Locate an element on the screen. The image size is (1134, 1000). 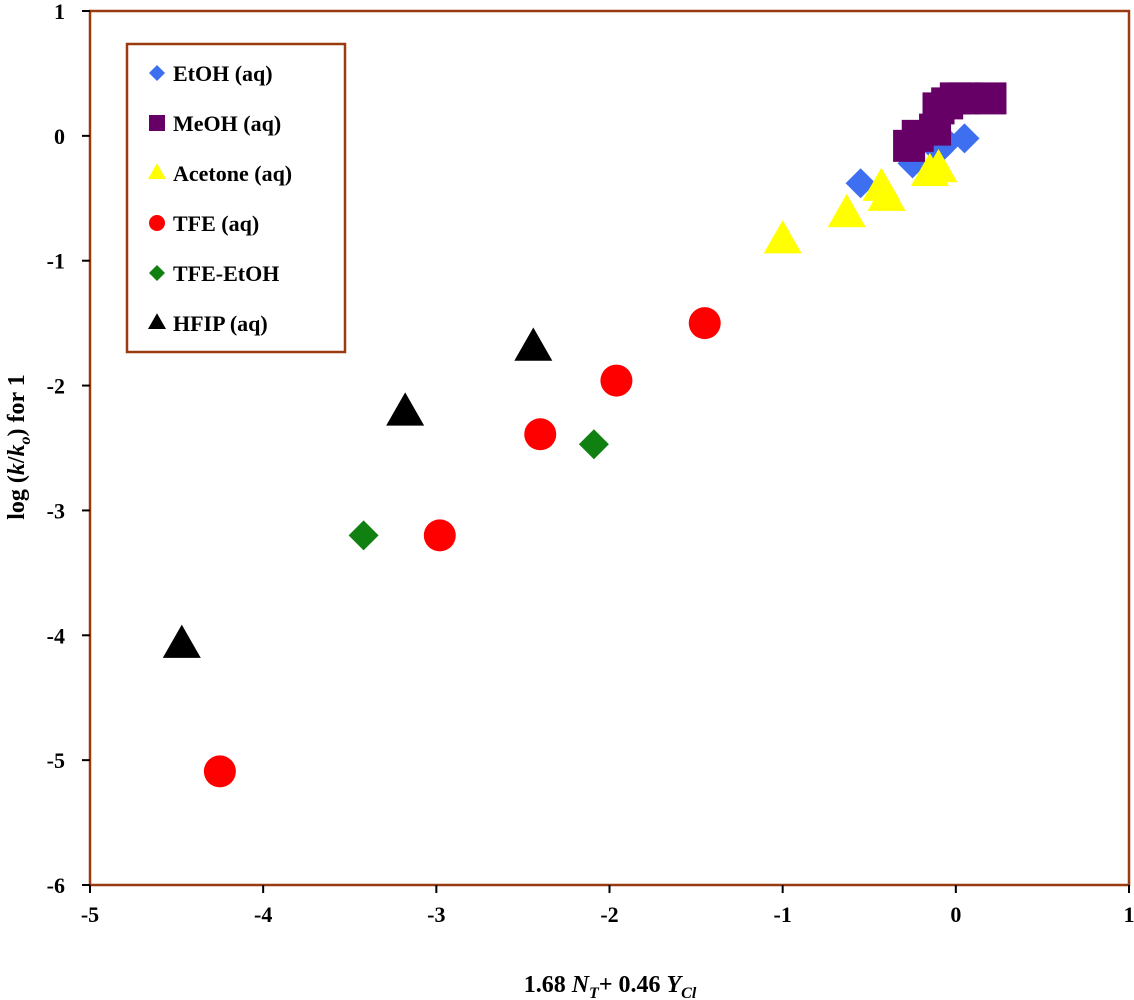
series-meoh-aq is located at coordinates (950, 122).